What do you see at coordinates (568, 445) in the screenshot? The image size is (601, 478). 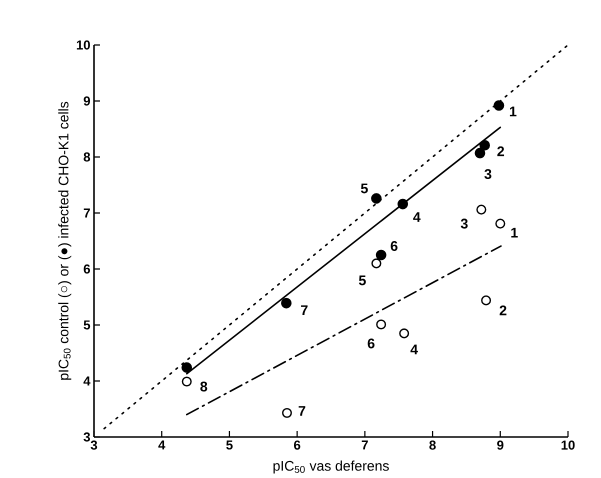 I see `x-tick-label: 10` at bounding box center [568, 445].